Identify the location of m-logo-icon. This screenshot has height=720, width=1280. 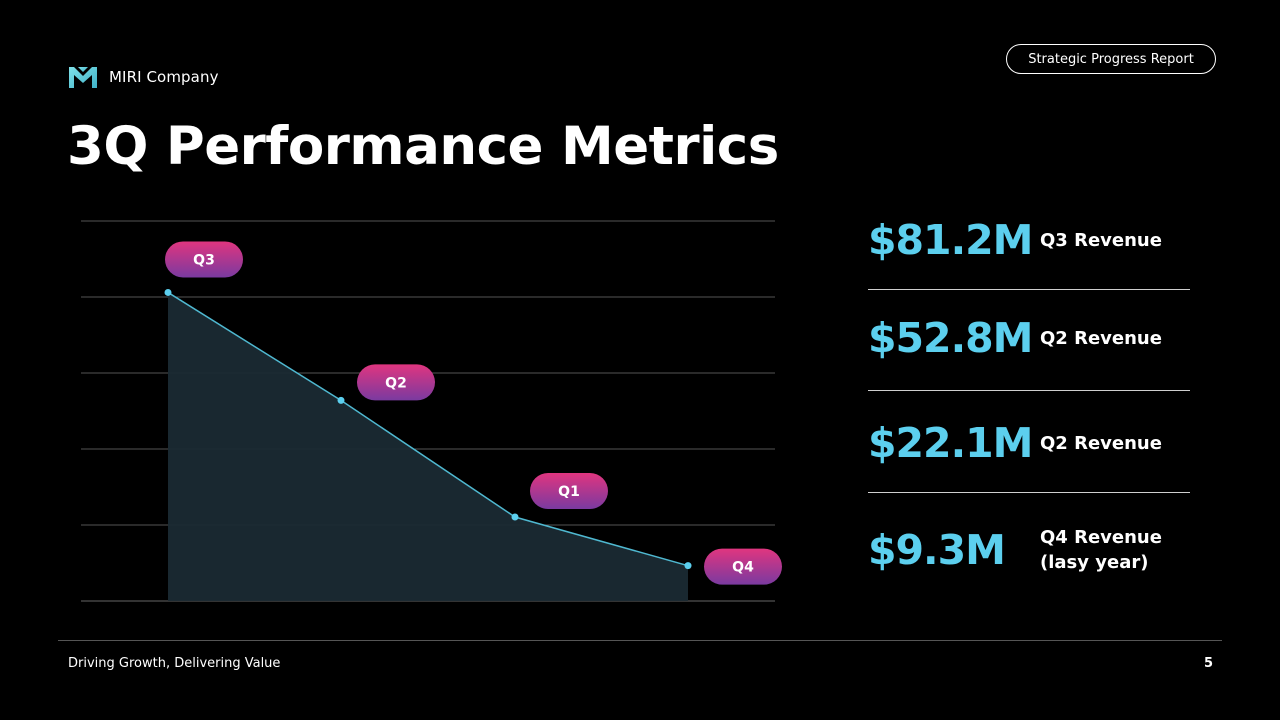
(83, 77).